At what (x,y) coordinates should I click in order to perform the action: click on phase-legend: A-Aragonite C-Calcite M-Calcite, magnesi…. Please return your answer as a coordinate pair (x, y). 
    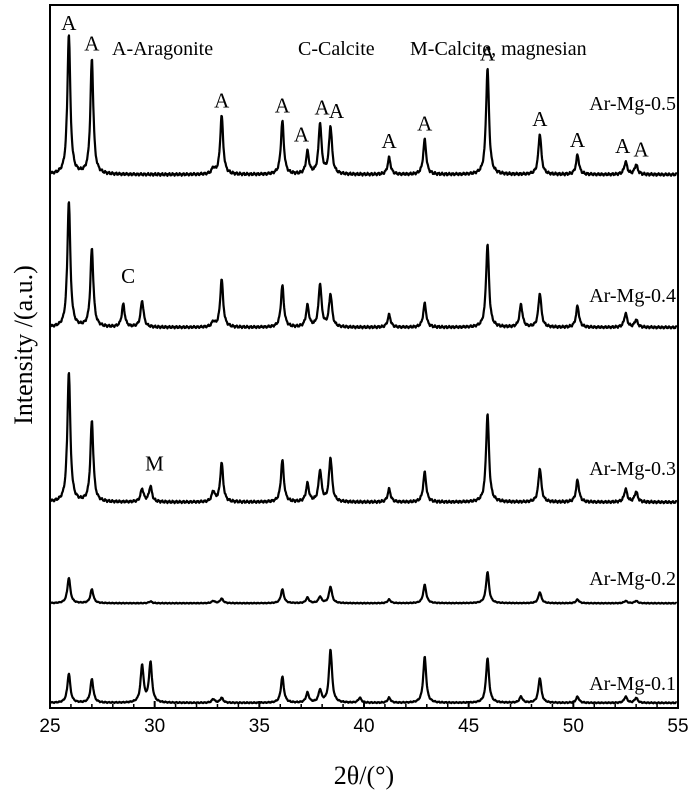
    Looking at the image, I should click on (349, 49).